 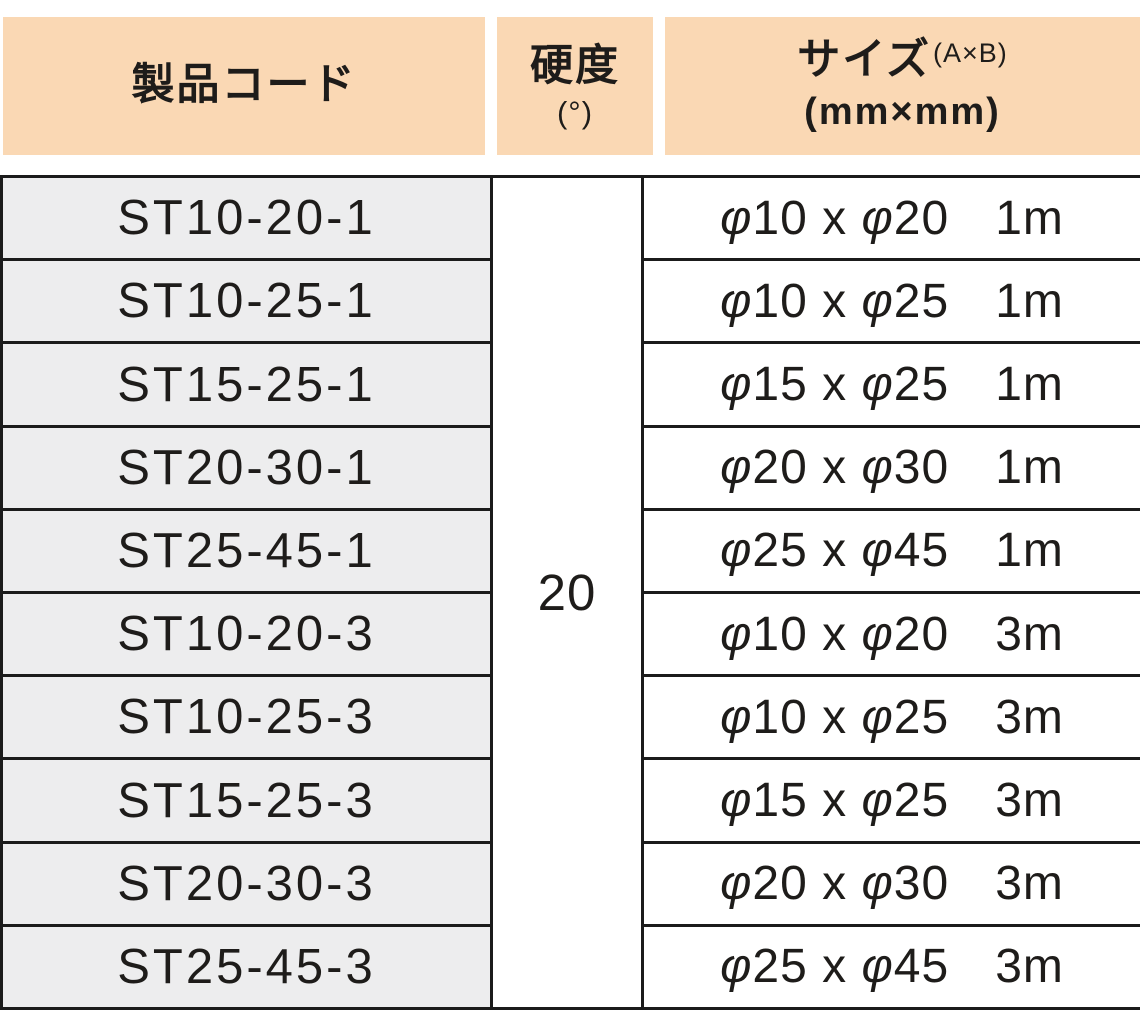 I want to click on product-code-cell: ST25-45-1, so click(x=246, y=552).